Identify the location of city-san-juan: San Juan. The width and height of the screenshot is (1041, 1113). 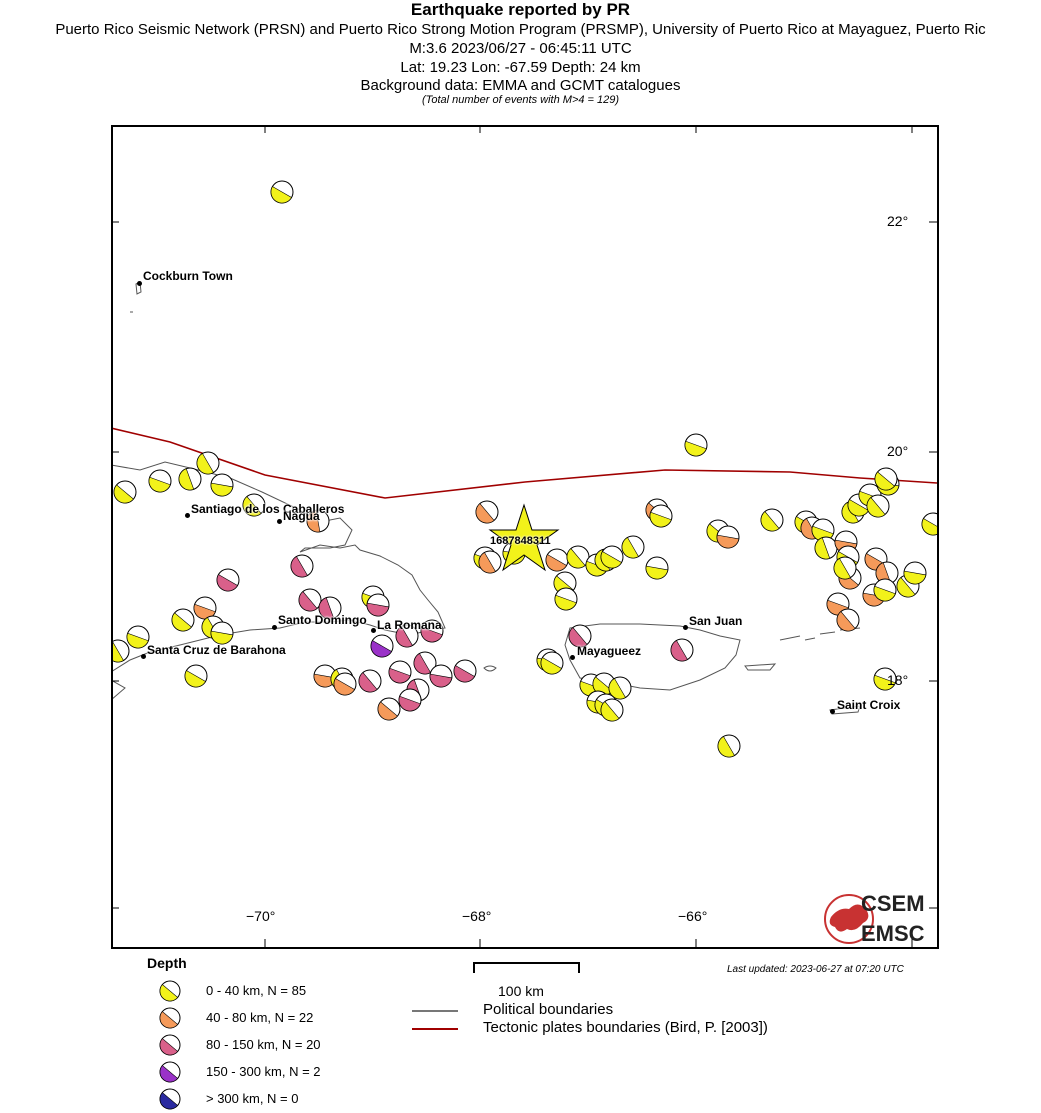
(716, 621).